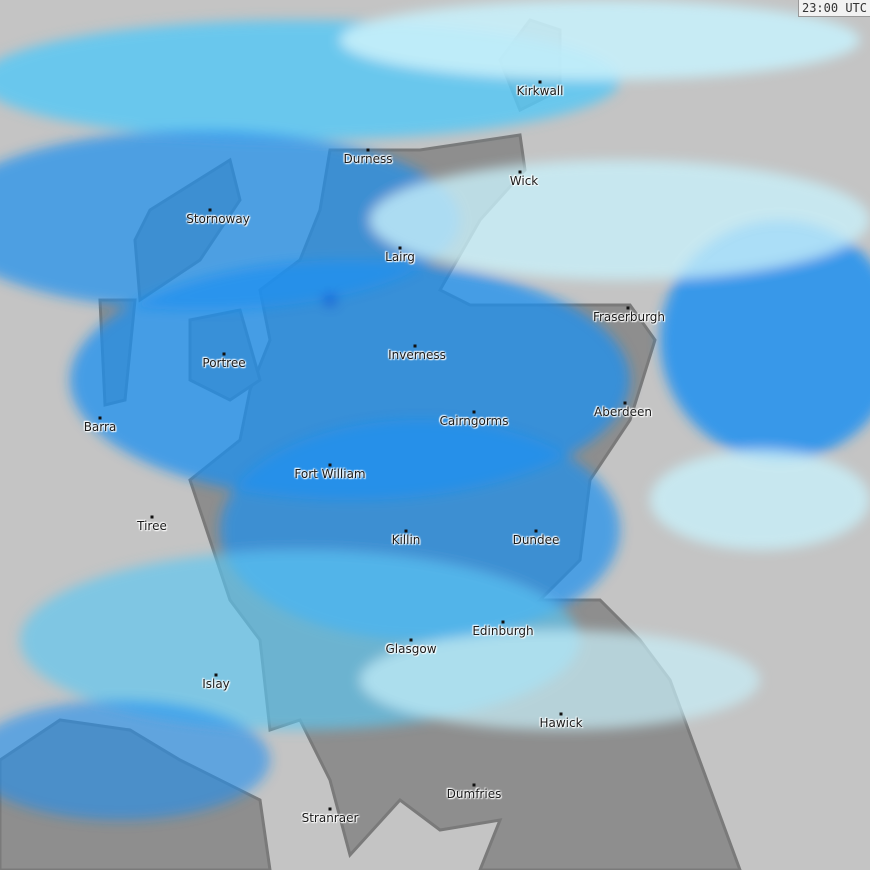 This screenshot has height=870, width=870. What do you see at coordinates (330, 818) in the screenshot?
I see `place-label-stranraer: Stranraer` at bounding box center [330, 818].